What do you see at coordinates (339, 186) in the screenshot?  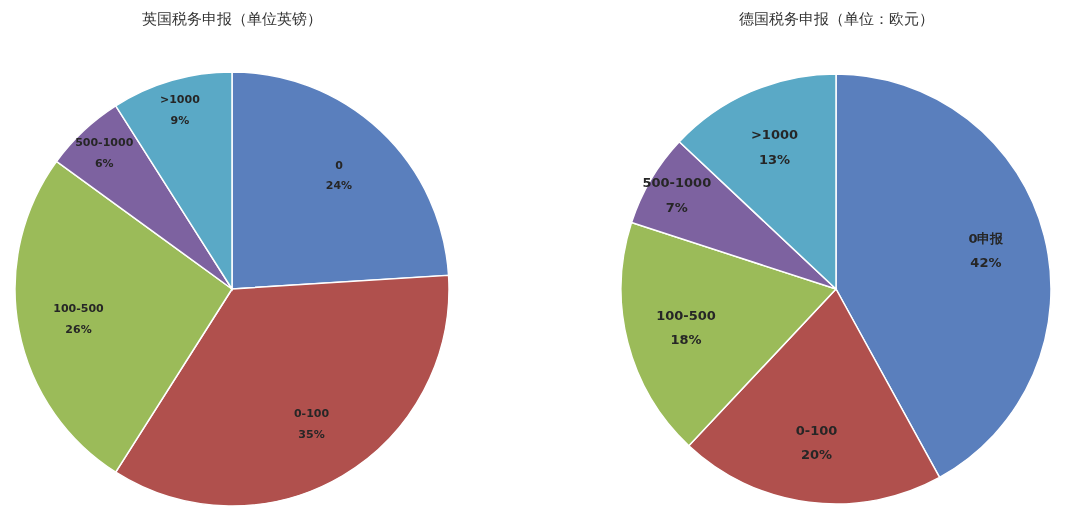 I see `data-label: 24%` at bounding box center [339, 186].